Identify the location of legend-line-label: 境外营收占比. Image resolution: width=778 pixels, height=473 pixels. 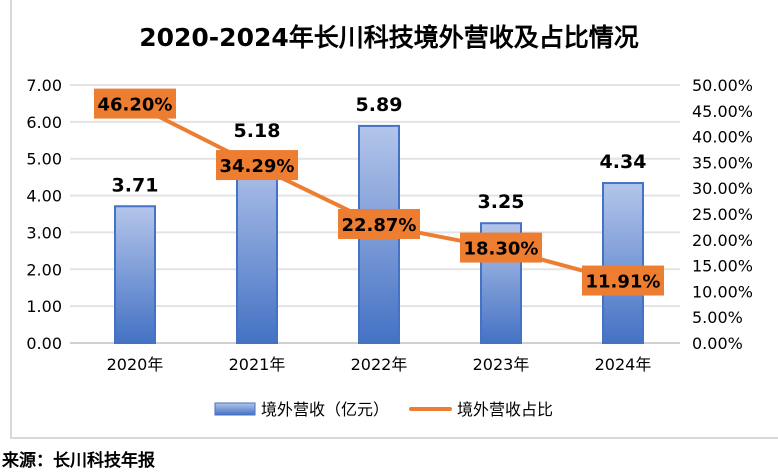
(505, 409).